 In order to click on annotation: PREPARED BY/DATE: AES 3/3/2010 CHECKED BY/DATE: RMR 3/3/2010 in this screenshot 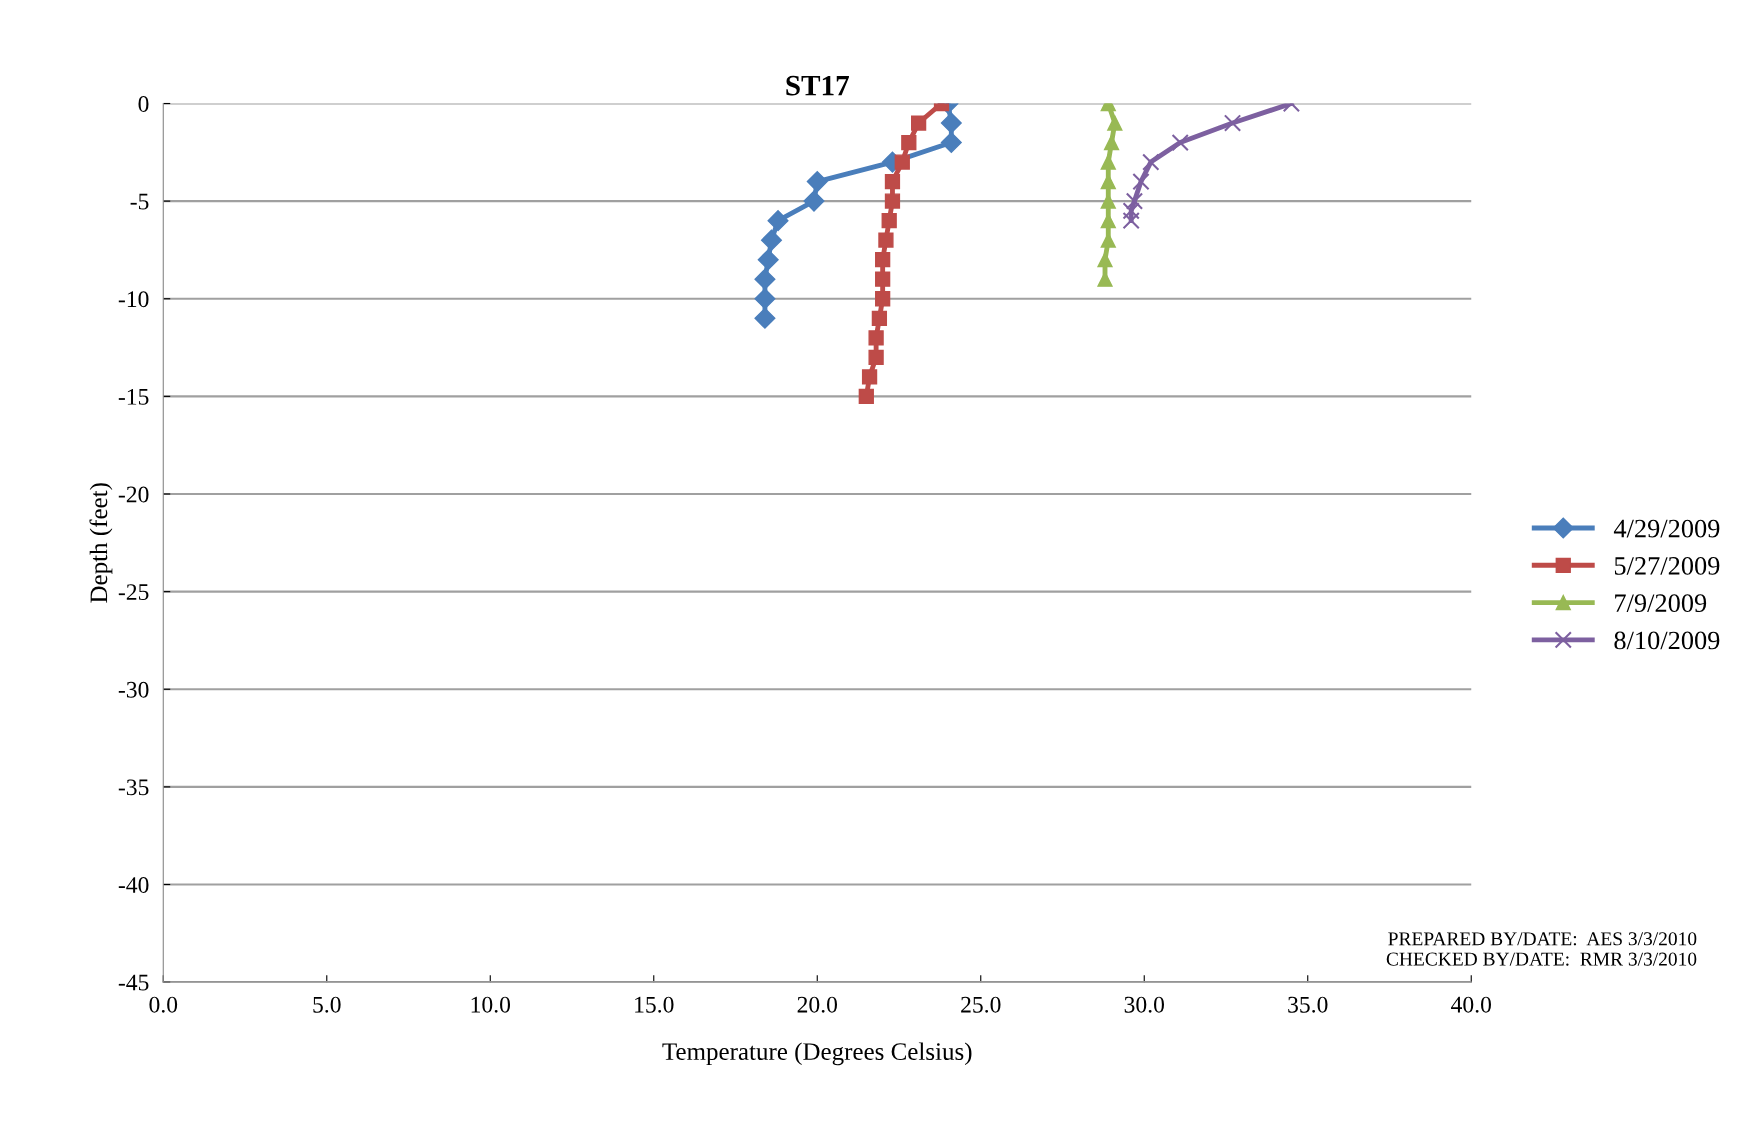, I will do `click(1541, 949)`.